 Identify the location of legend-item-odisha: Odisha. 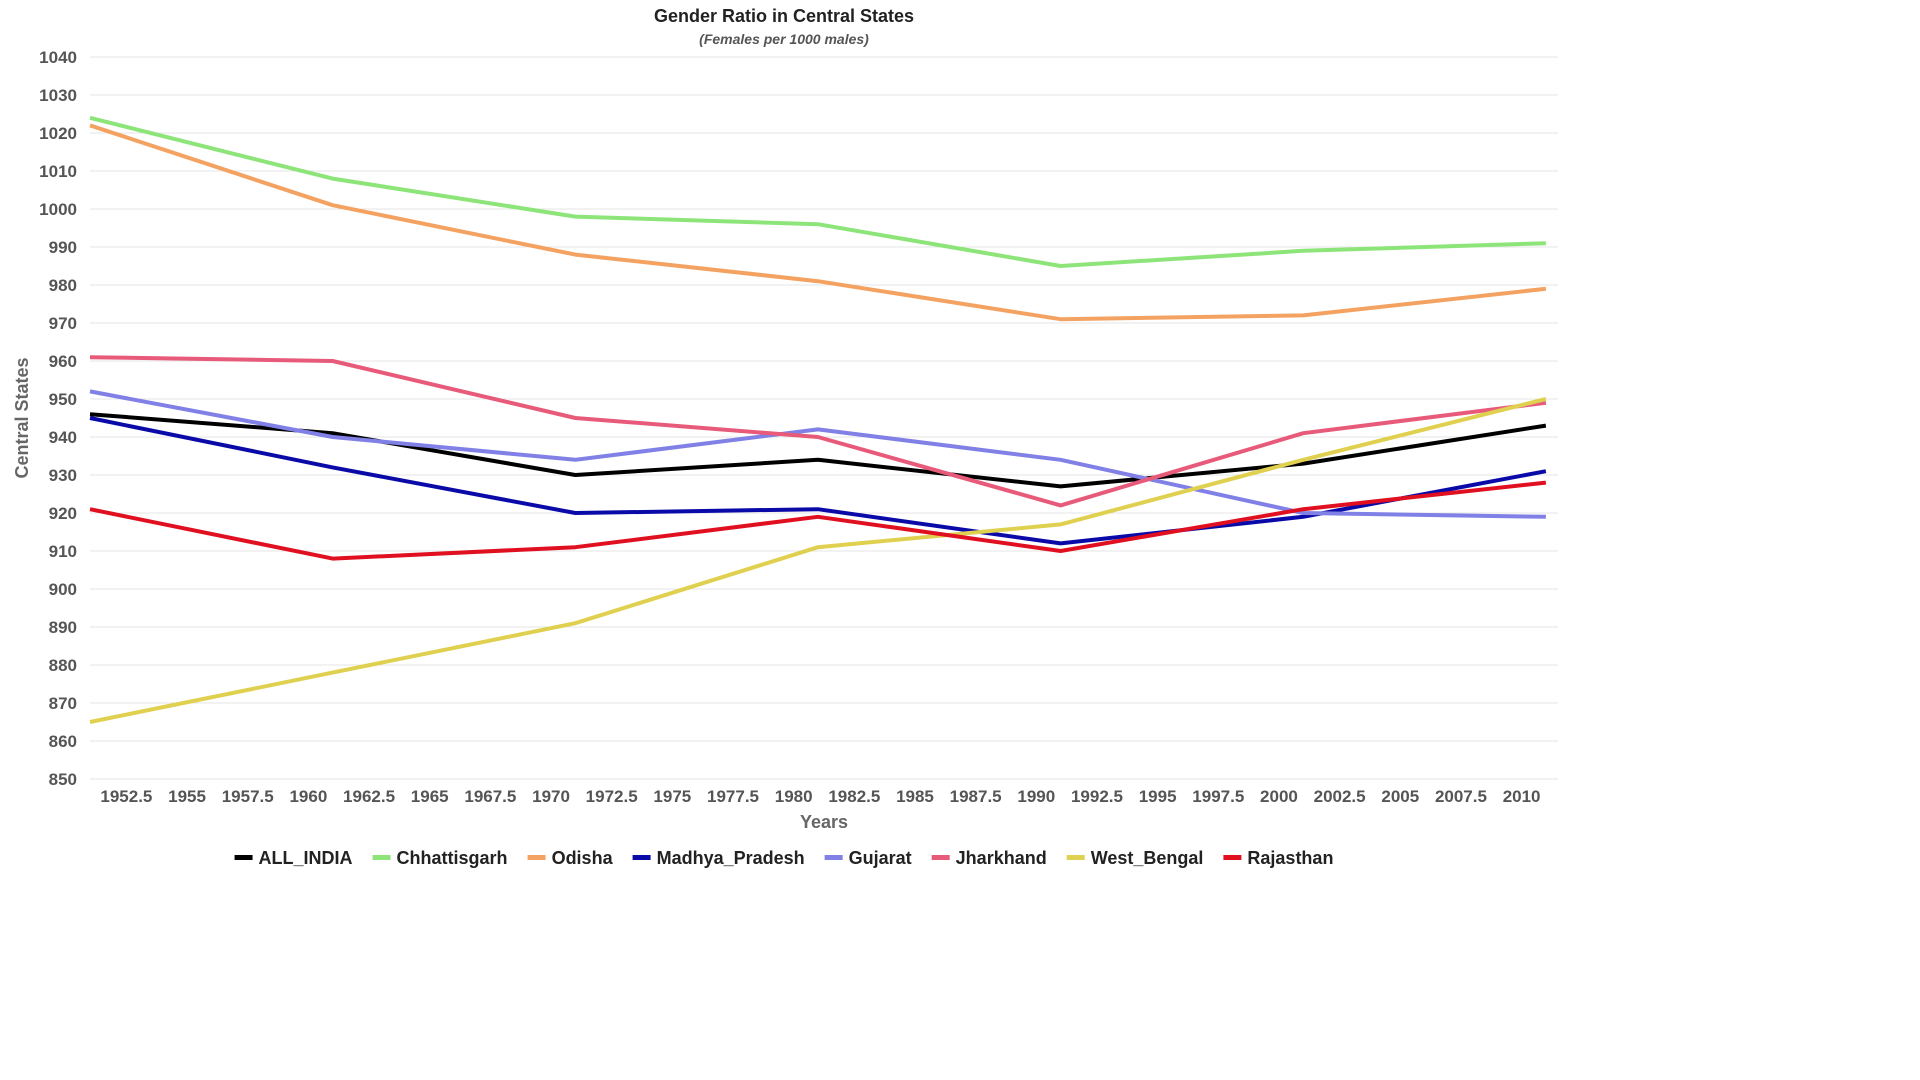
(570, 858).